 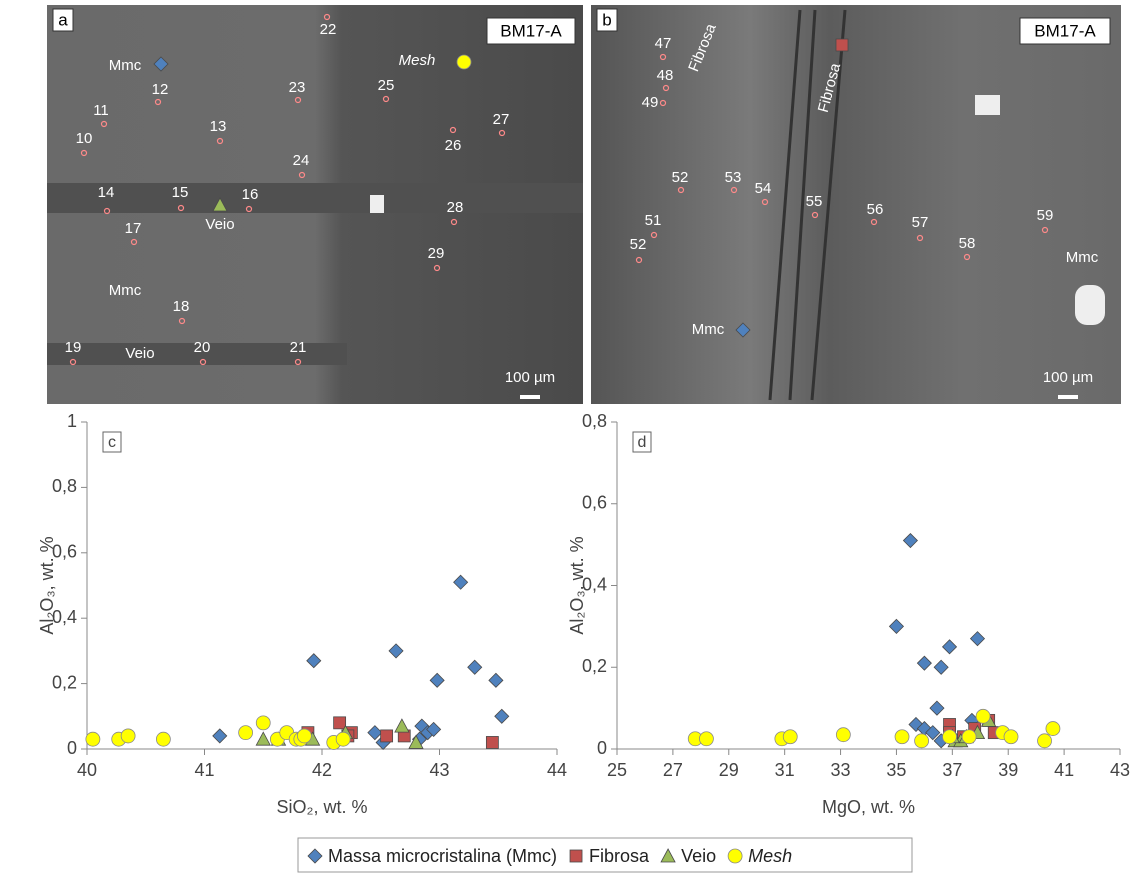 I want to click on x-tick-label: 29, so click(x=729, y=770).